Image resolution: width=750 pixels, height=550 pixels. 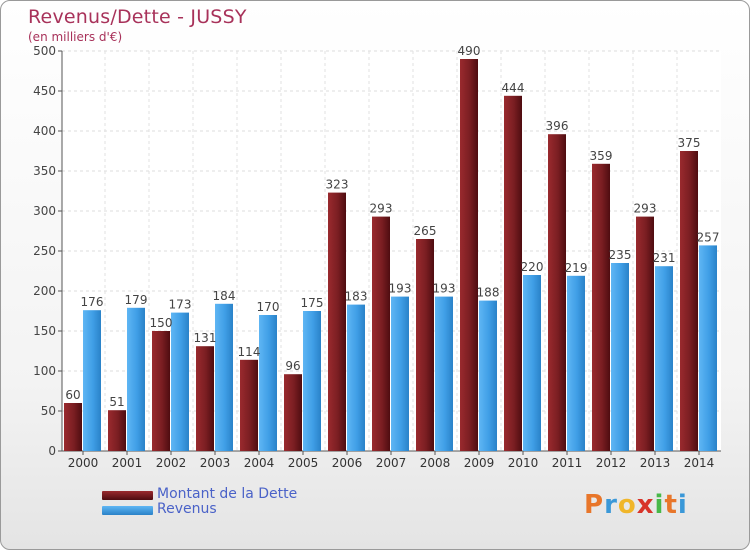 What do you see at coordinates (425, 231) in the screenshot?
I see `data-label-dette: 265` at bounding box center [425, 231].